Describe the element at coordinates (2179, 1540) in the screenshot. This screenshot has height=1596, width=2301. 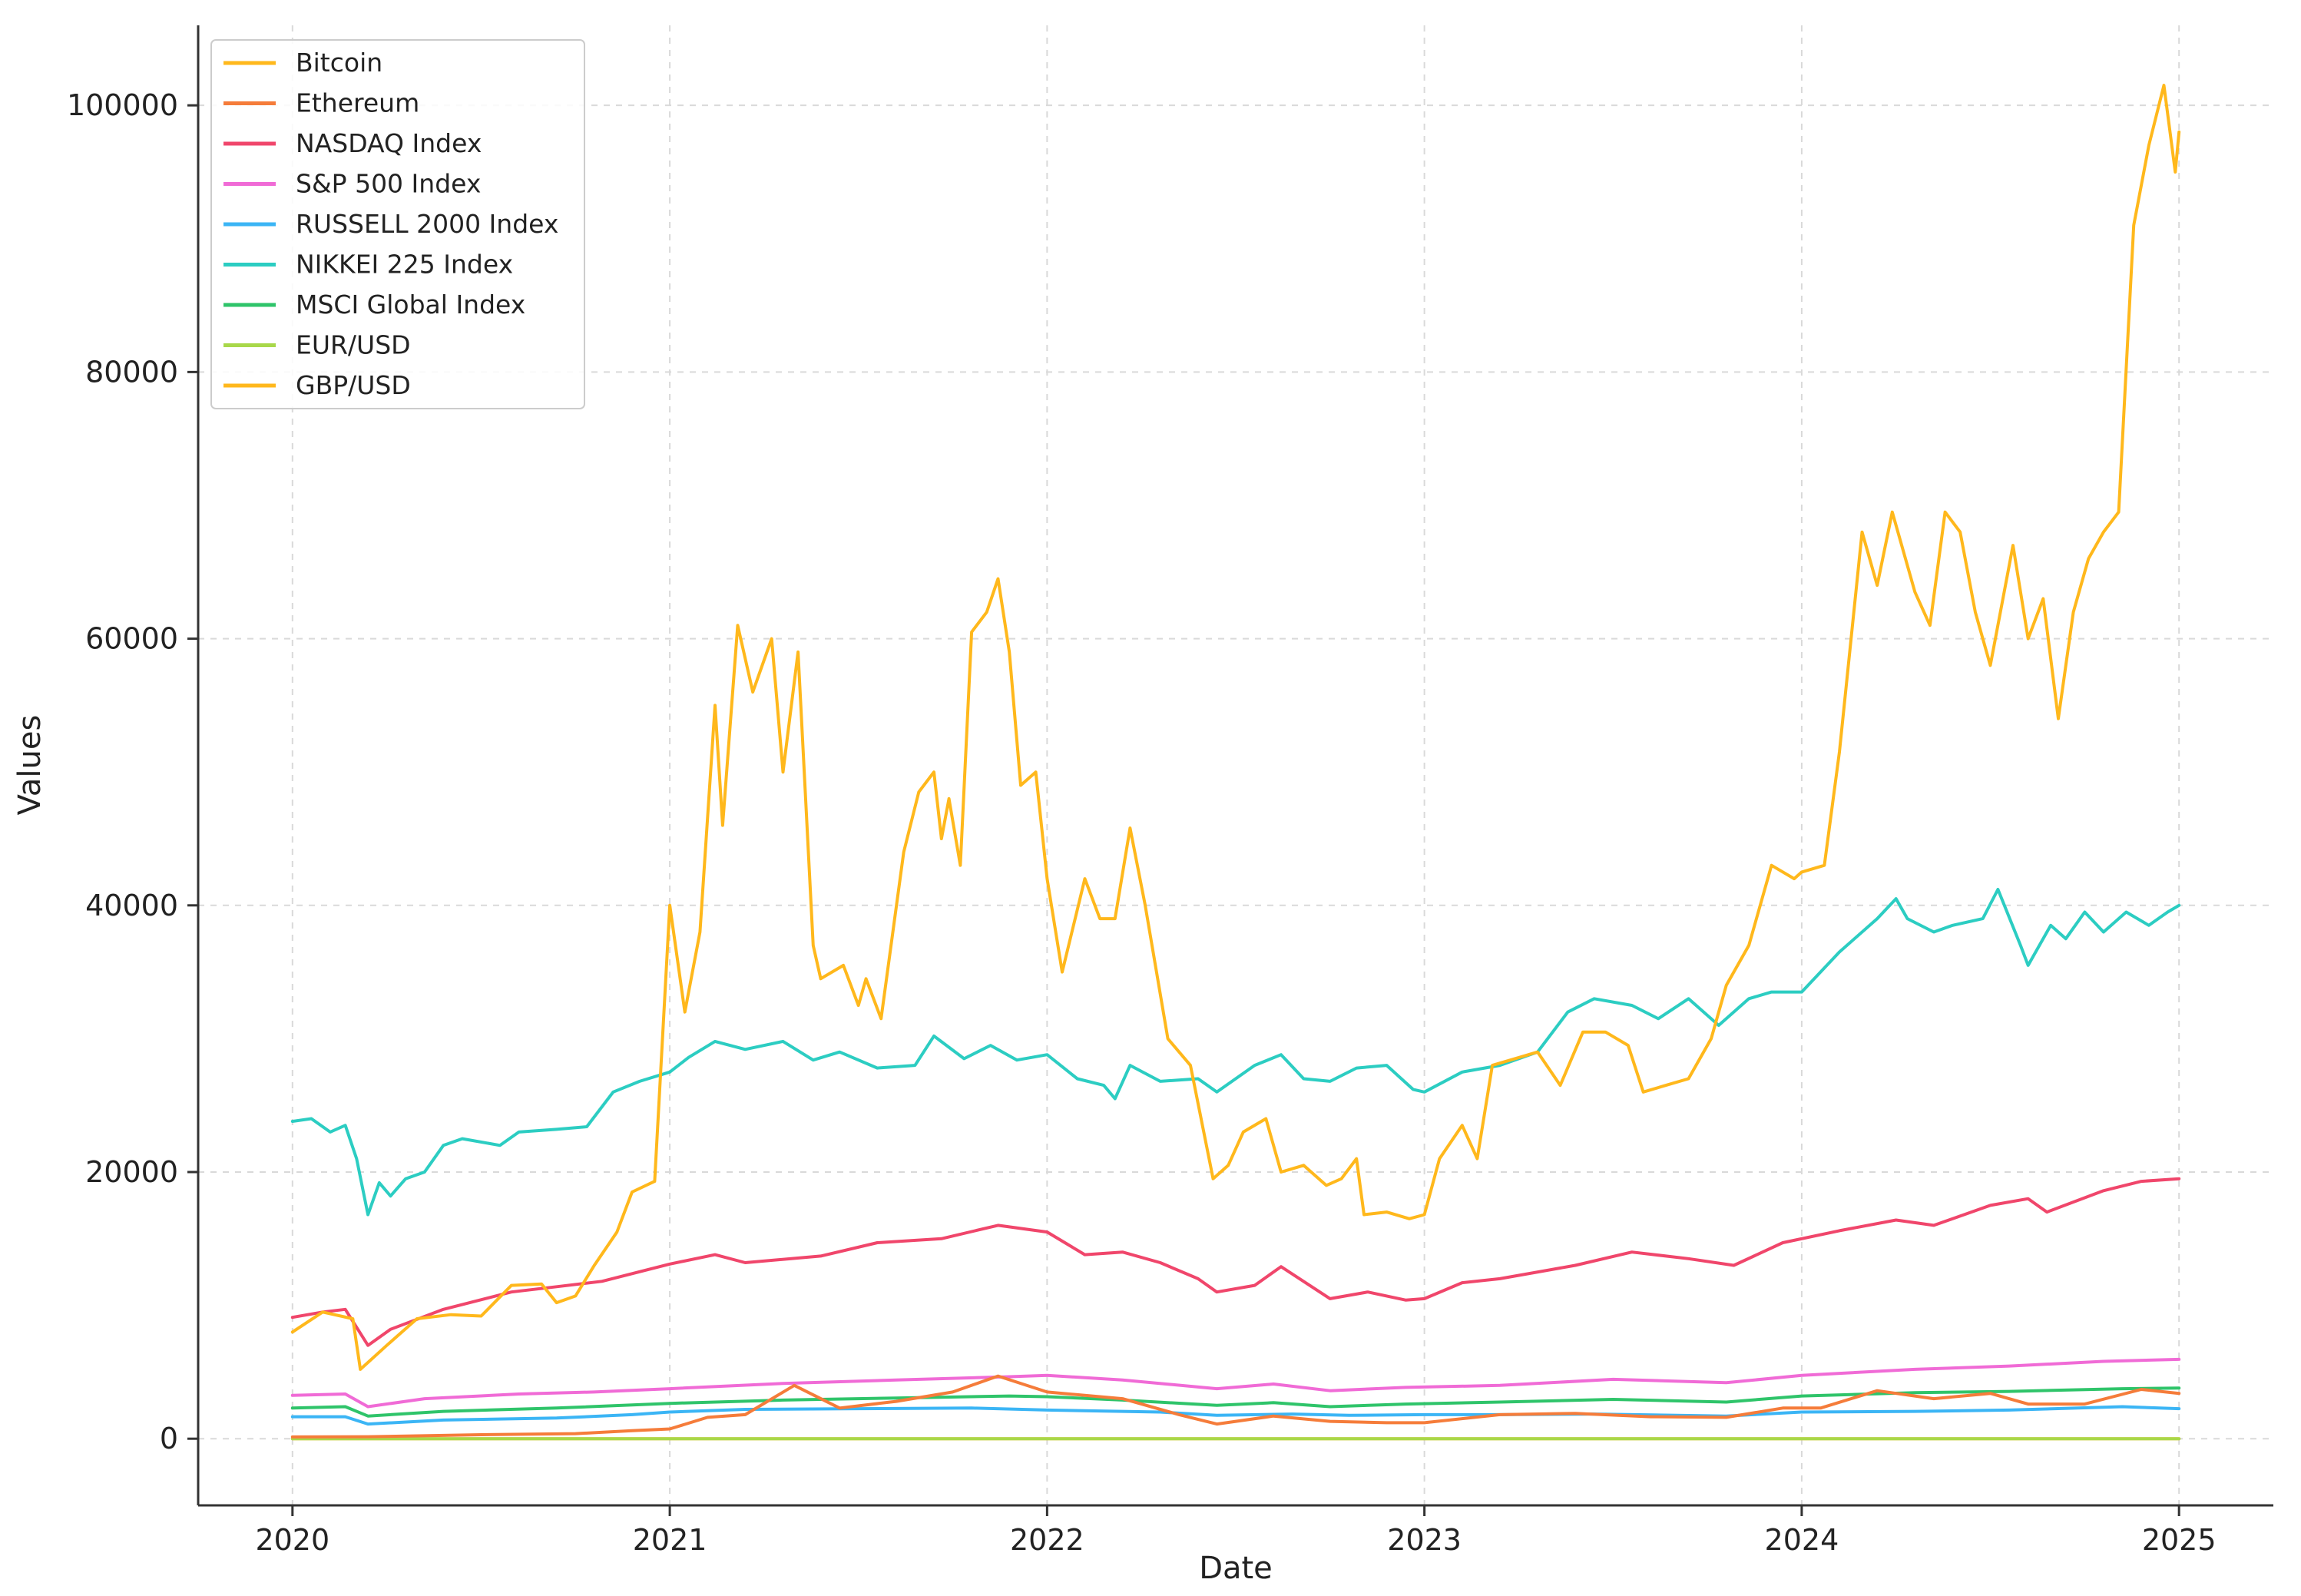
I see `x-tick-label: 2025` at that location.